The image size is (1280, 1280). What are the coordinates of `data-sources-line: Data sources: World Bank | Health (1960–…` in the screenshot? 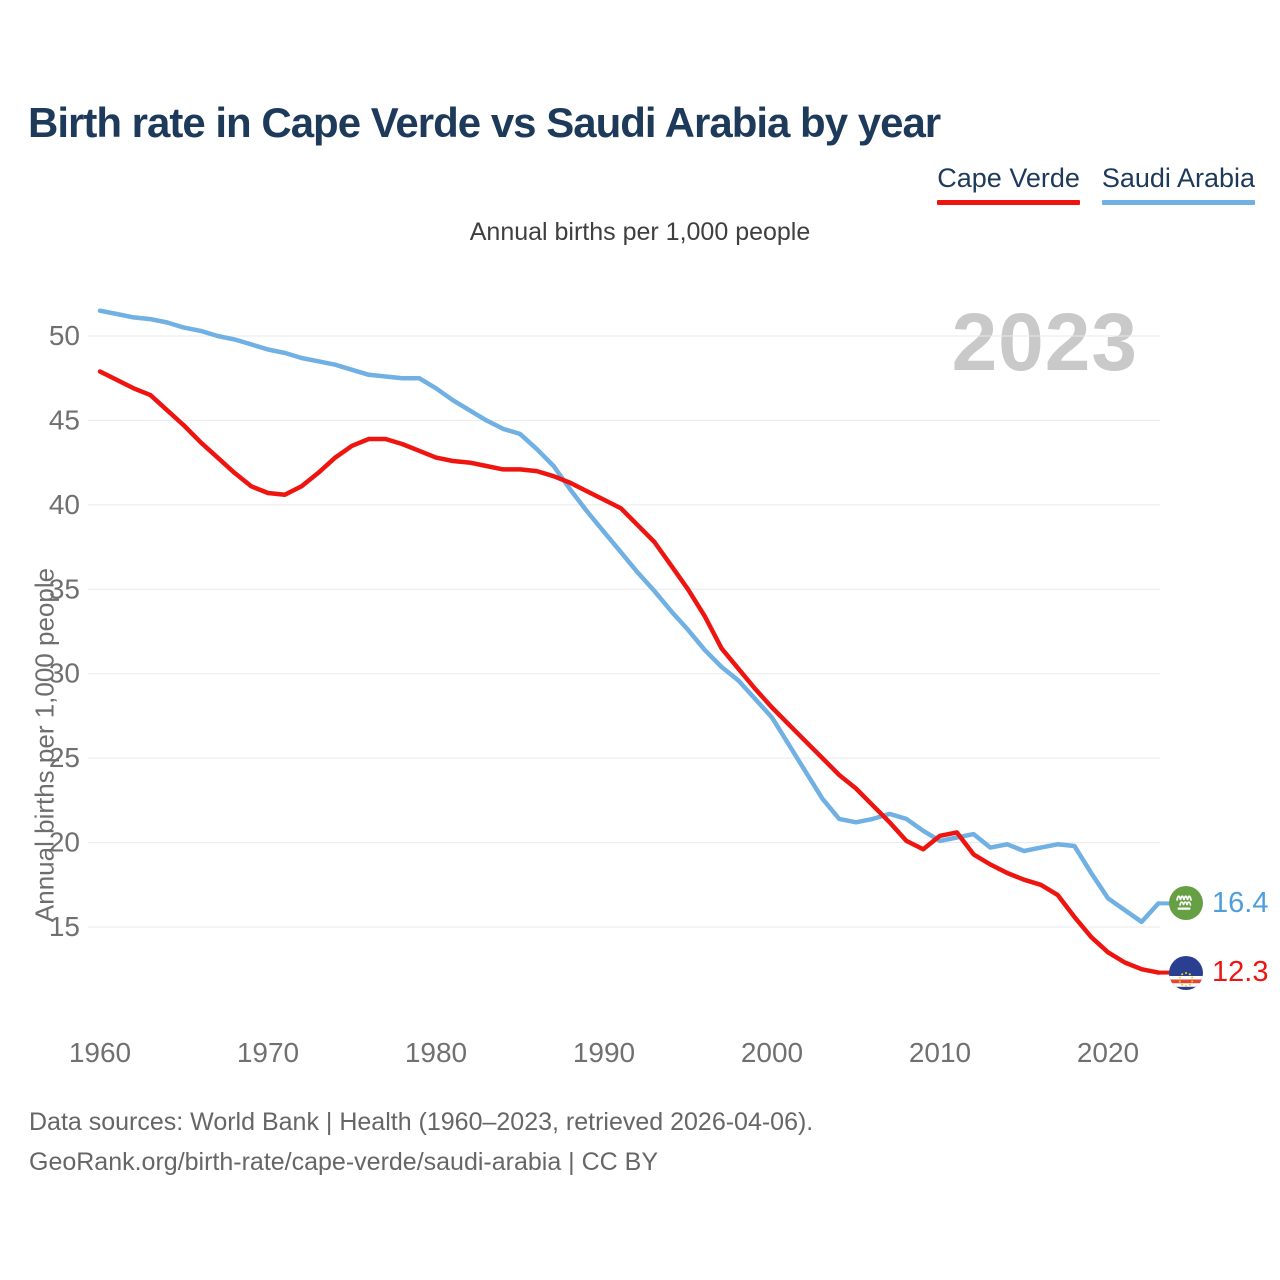 It's located at (421, 1122).